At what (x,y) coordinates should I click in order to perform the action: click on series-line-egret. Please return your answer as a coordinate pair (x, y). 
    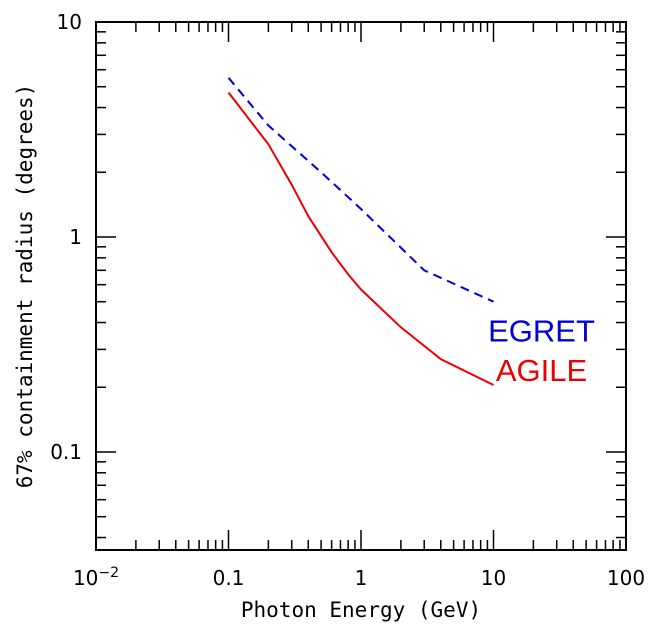
    Looking at the image, I should click on (360, 190).